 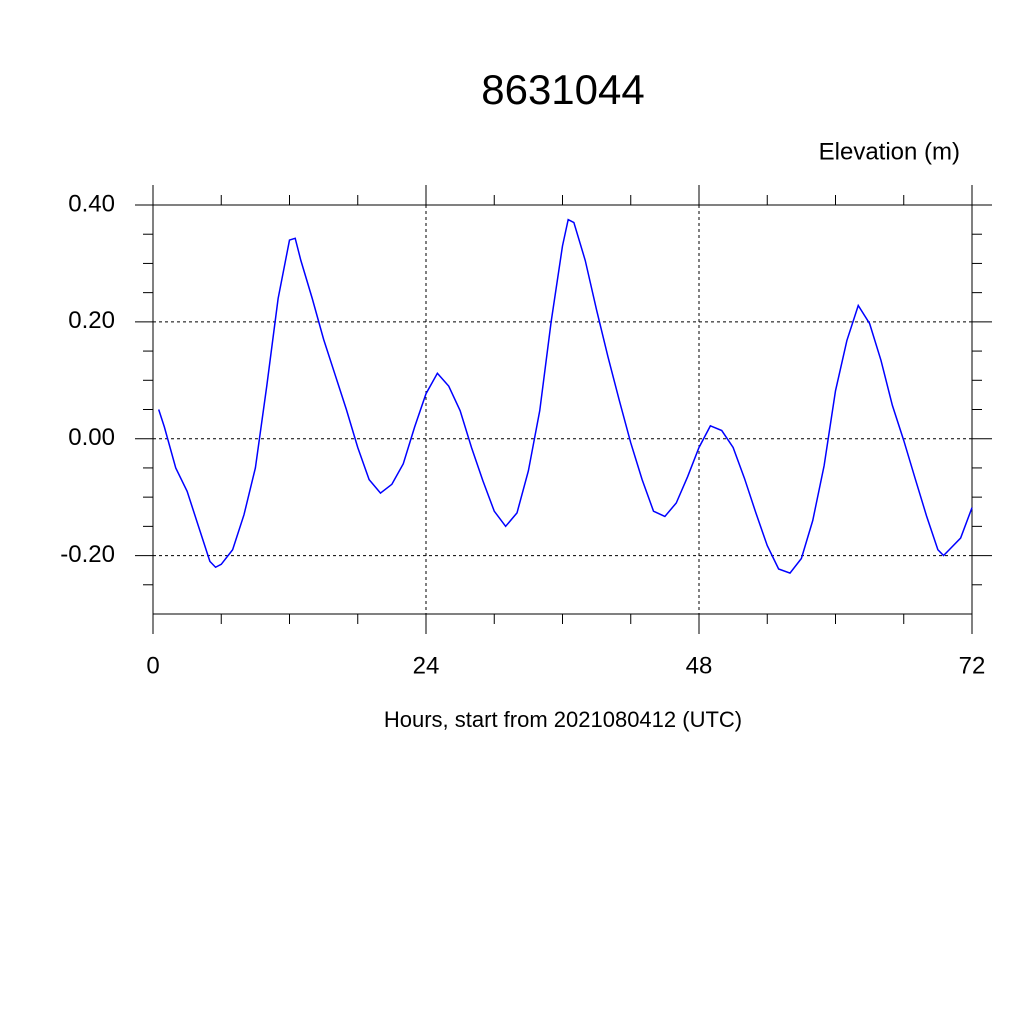 What do you see at coordinates (91, 203) in the screenshot?
I see `y-tick-label: 0.40` at bounding box center [91, 203].